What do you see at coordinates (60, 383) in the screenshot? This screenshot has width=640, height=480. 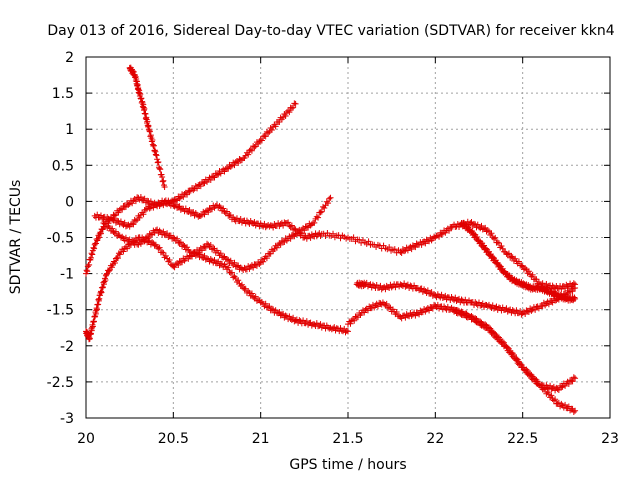 I see `y-tick-label: -2.5` at bounding box center [60, 383].